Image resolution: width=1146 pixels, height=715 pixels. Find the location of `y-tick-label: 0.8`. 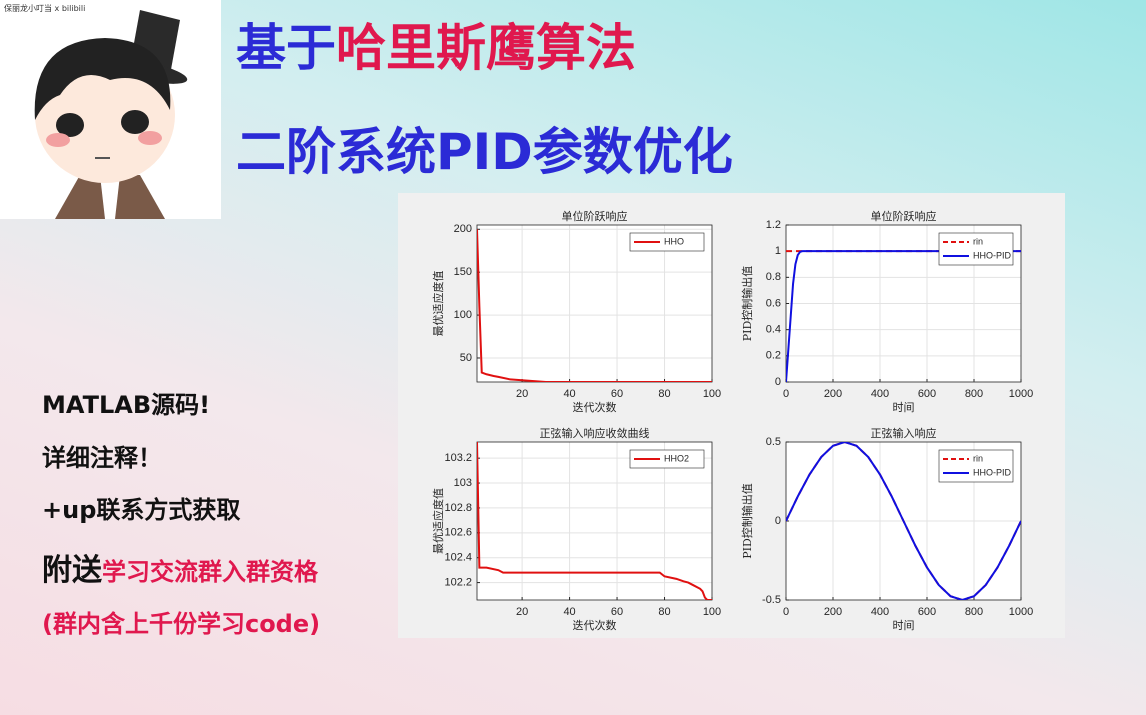

y-tick-label: 0.8 is located at coordinates (773, 277).